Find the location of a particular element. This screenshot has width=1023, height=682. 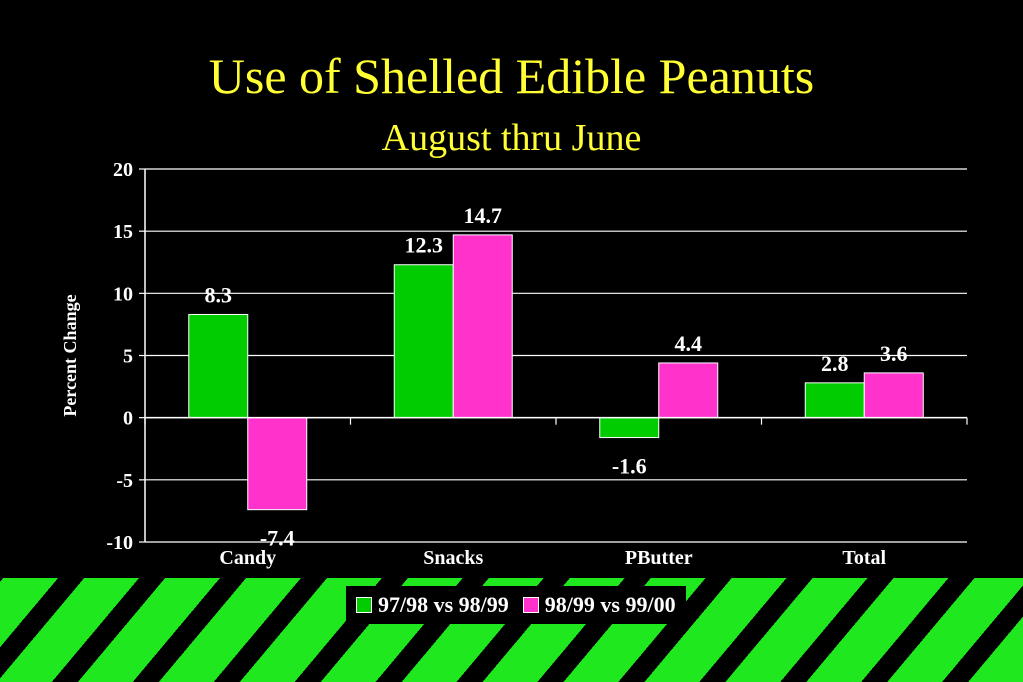

legend-label-series-1: 97/98 vs 98/99 is located at coordinates (443, 604).